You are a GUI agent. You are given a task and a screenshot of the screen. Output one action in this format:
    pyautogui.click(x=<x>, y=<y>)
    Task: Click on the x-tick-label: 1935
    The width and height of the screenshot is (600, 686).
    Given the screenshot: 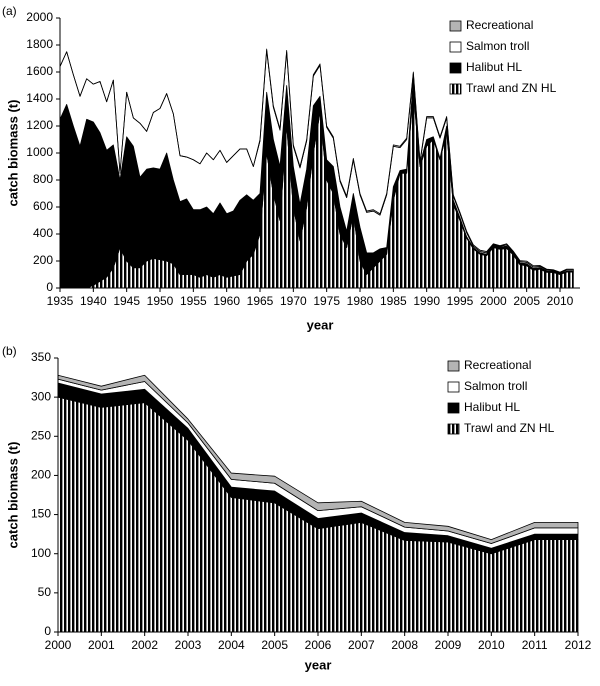 What is the action you would take?
    pyautogui.click(x=60, y=301)
    